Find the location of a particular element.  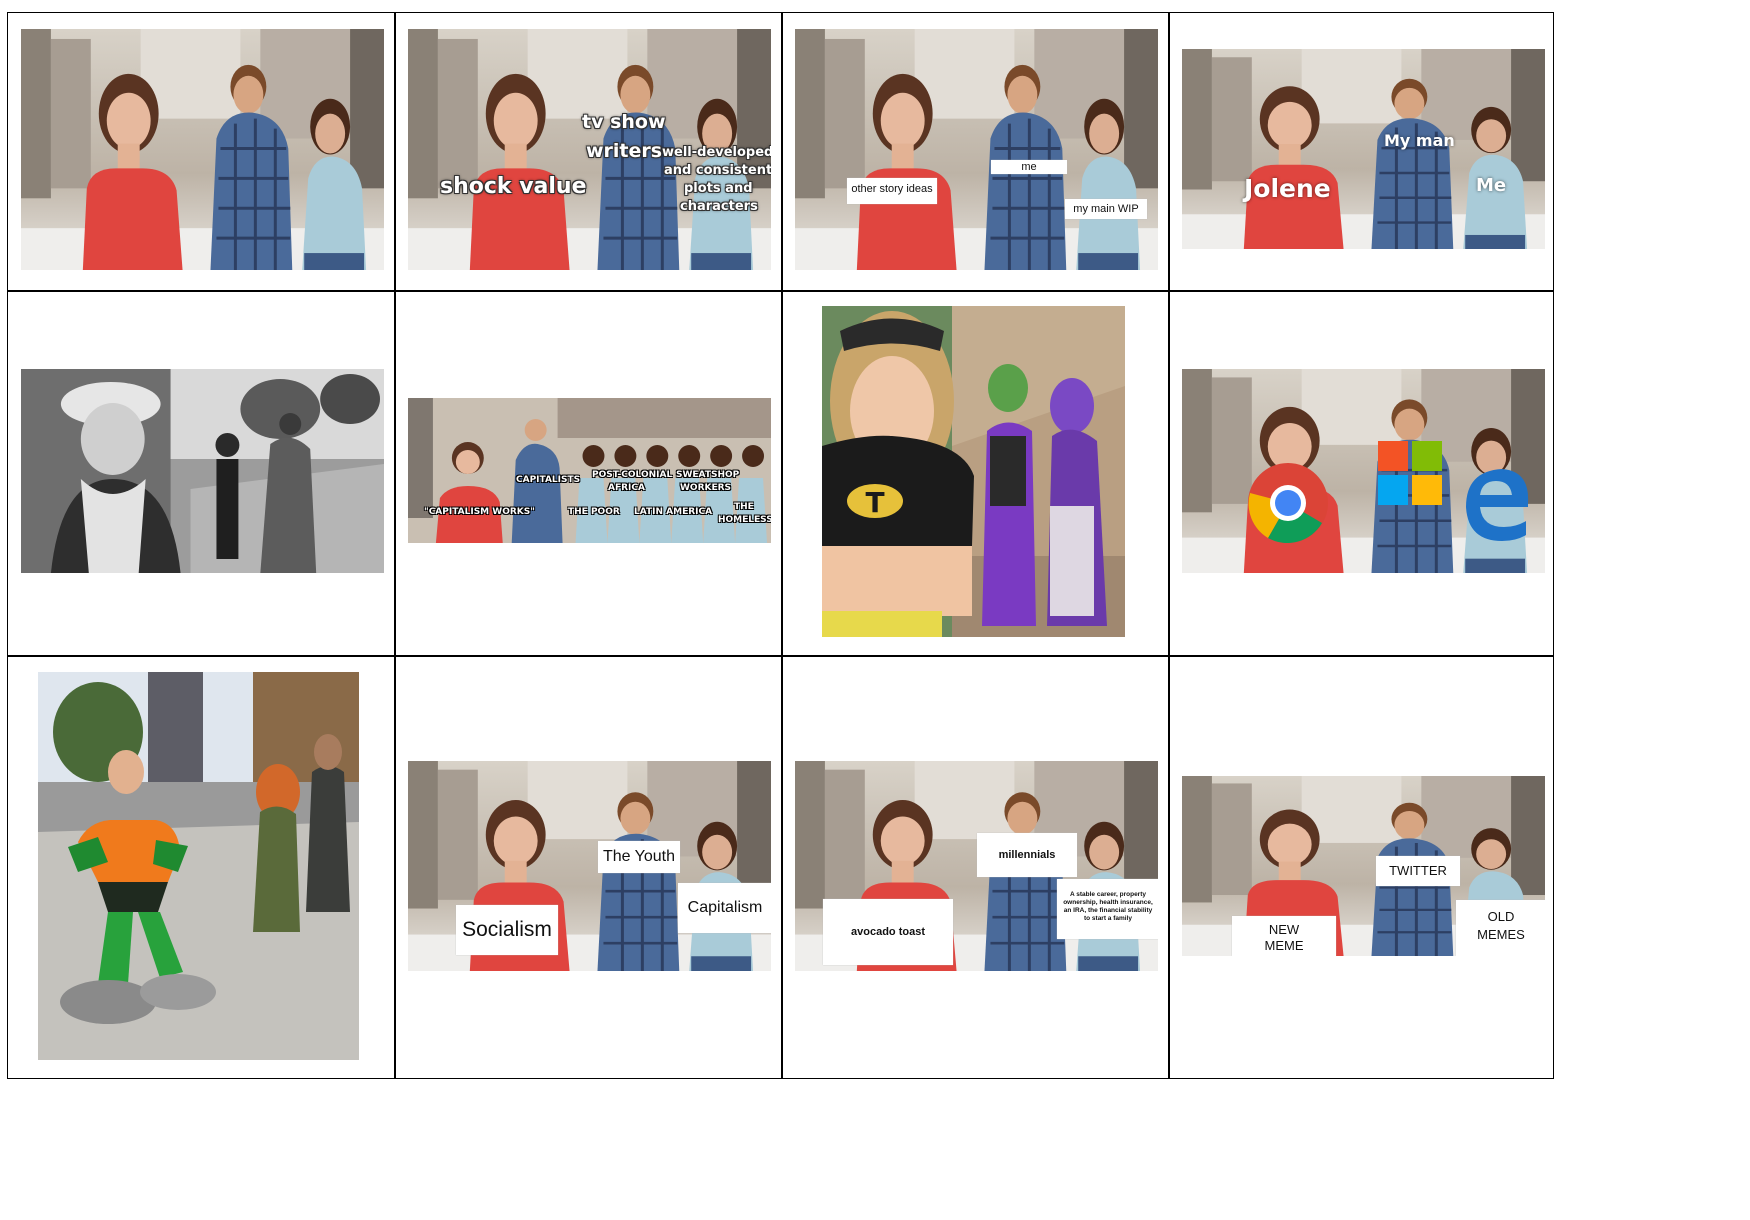

caption: POST-COLONIAL is located at coordinates (632, 475).